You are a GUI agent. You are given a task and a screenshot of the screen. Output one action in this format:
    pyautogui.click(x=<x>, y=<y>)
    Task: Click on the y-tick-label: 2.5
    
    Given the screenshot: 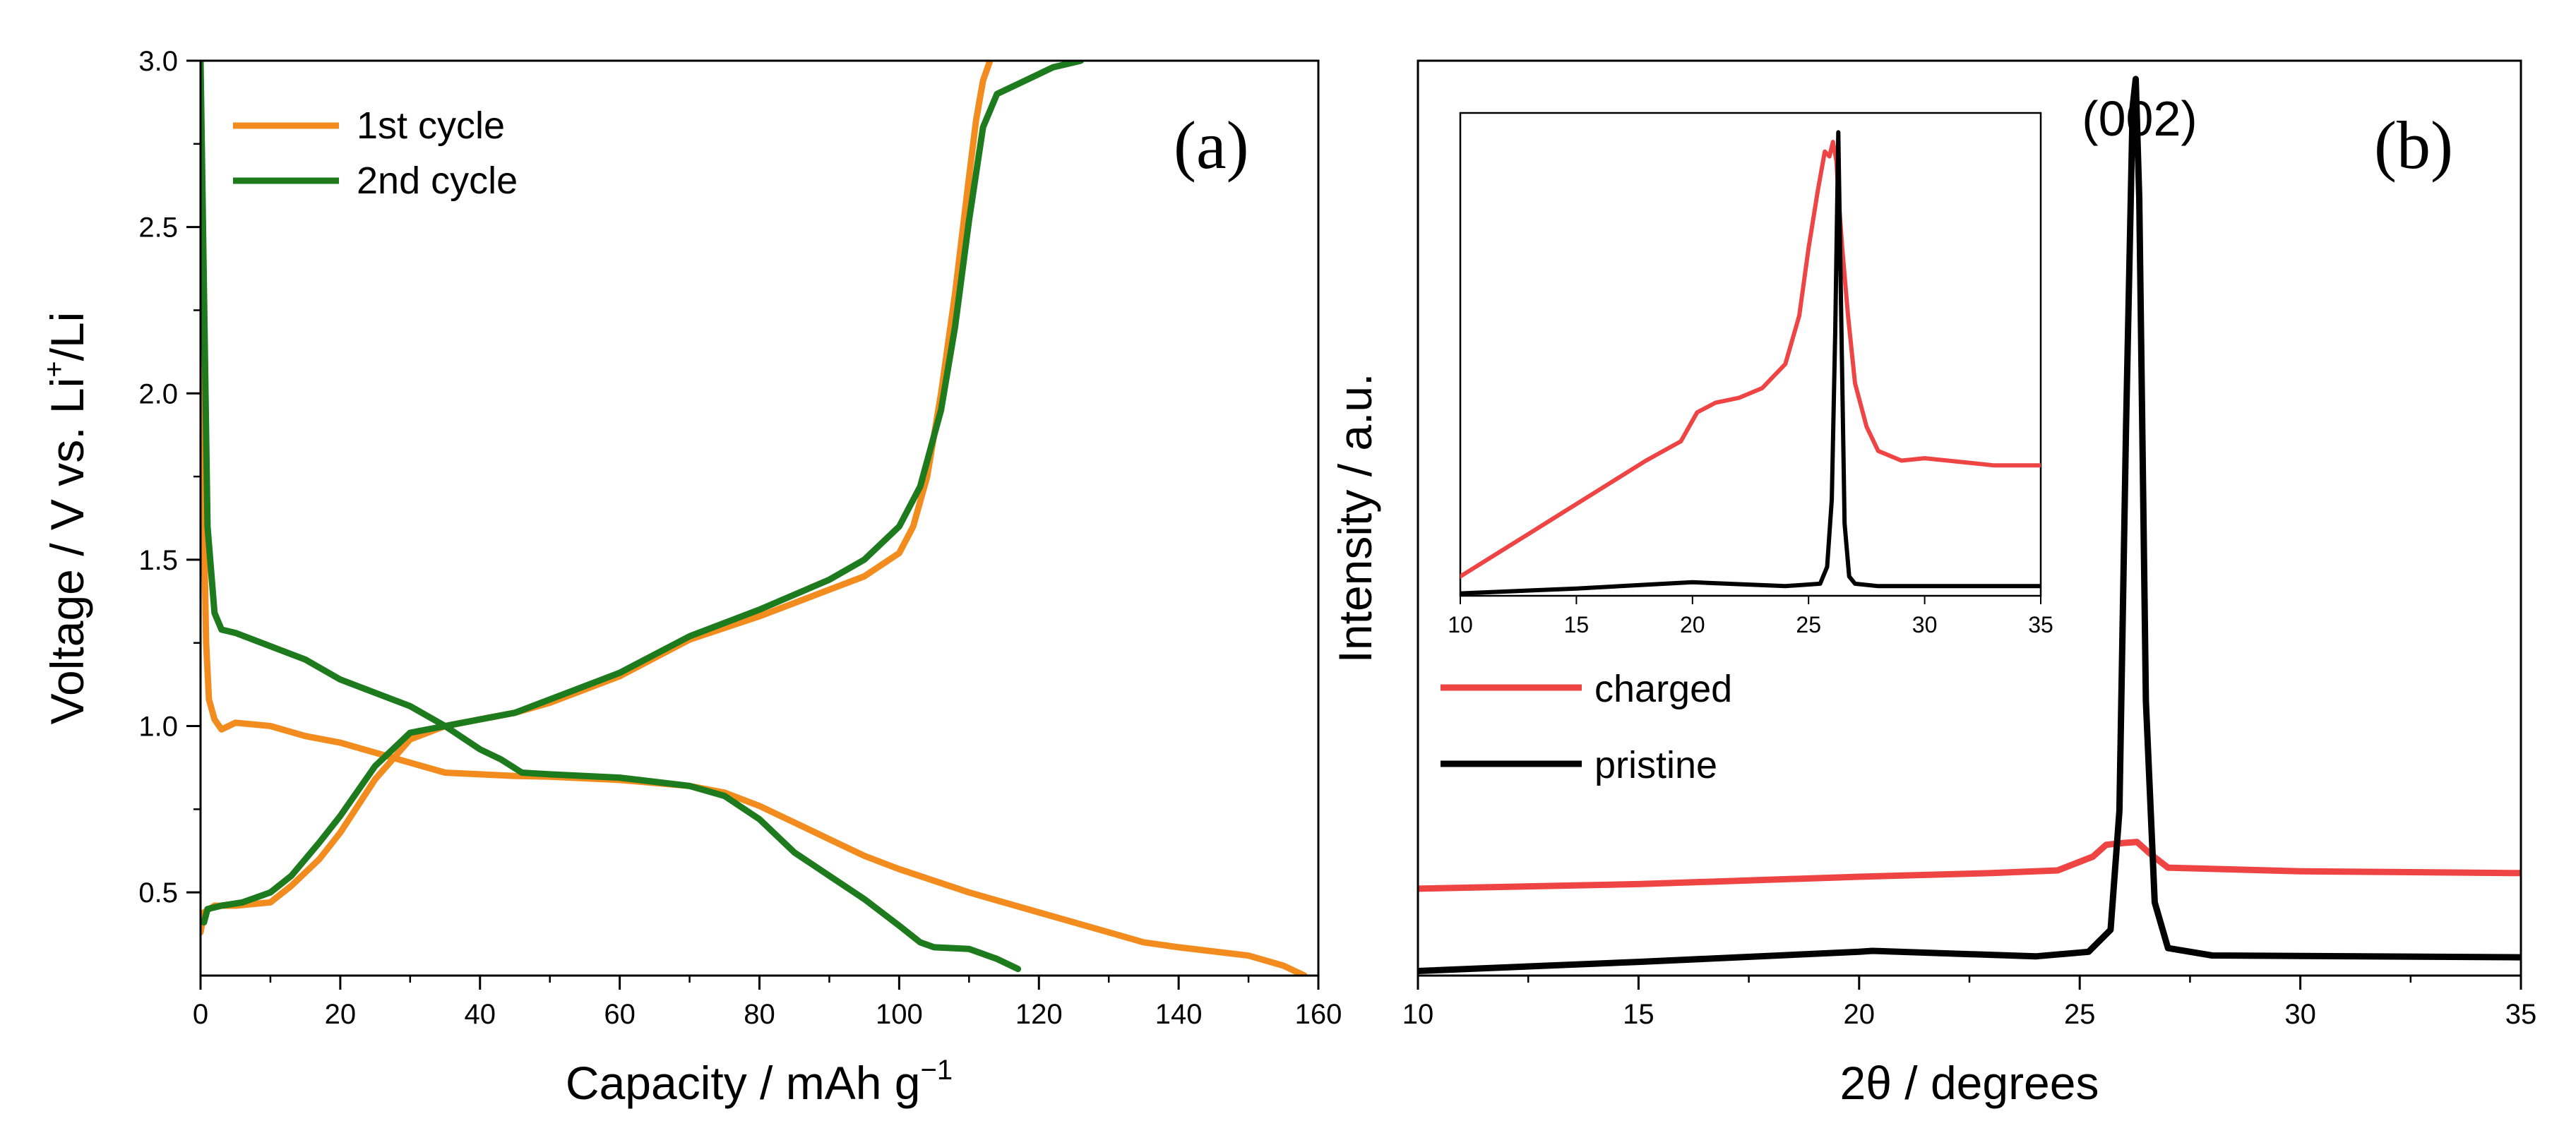 What is the action you would take?
    pyautogui.click(x=158, y=228)
    